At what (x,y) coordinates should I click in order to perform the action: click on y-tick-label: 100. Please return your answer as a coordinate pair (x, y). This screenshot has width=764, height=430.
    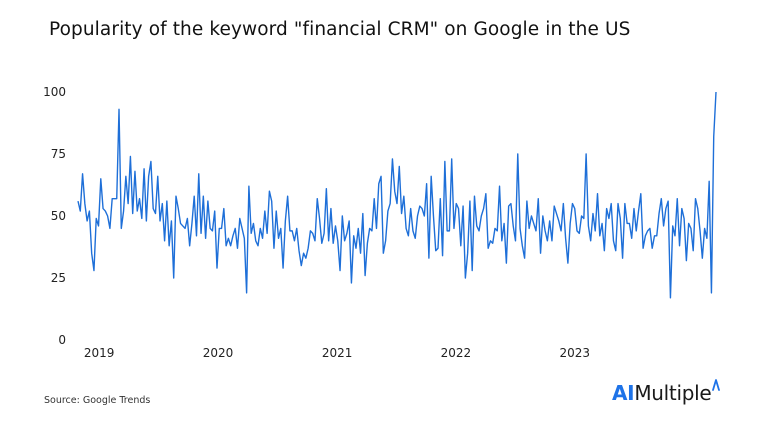
    Looking at the image, I should click on (54, 92).